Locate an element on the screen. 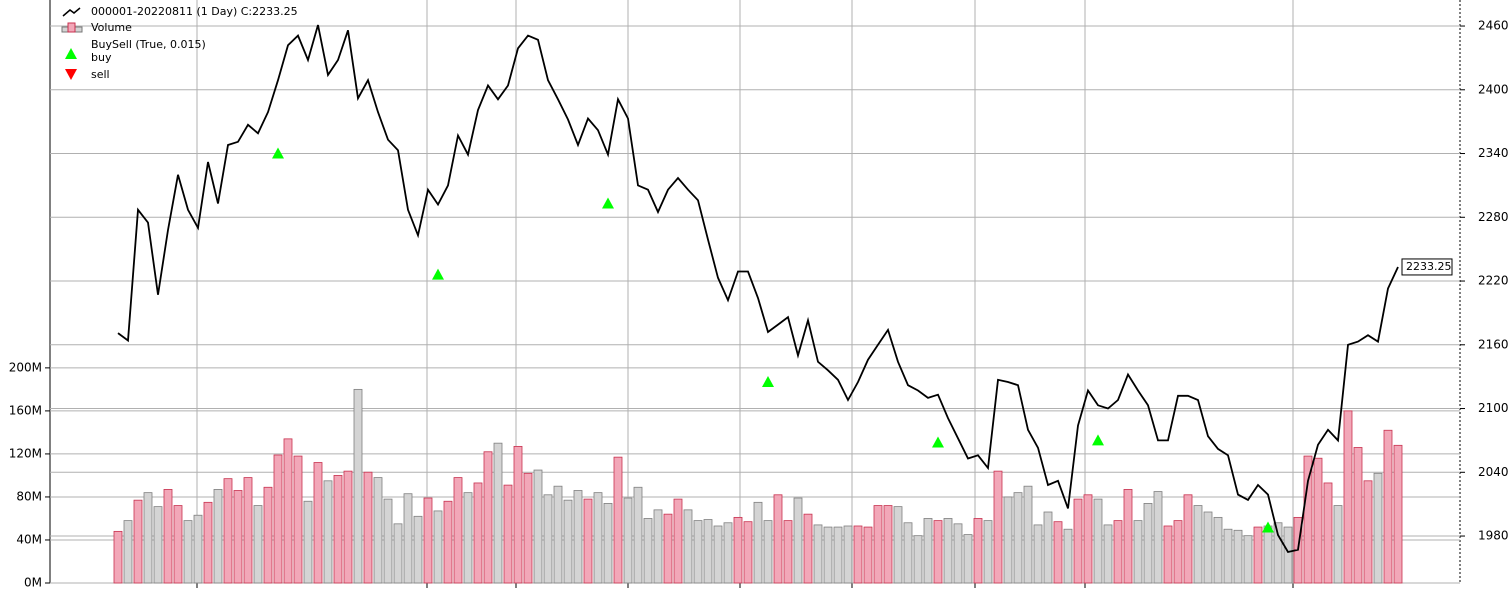 The width and height of the screenshot is (1512, 595). y2-tick-label: 2460 is located at coordinates (1493, 26).